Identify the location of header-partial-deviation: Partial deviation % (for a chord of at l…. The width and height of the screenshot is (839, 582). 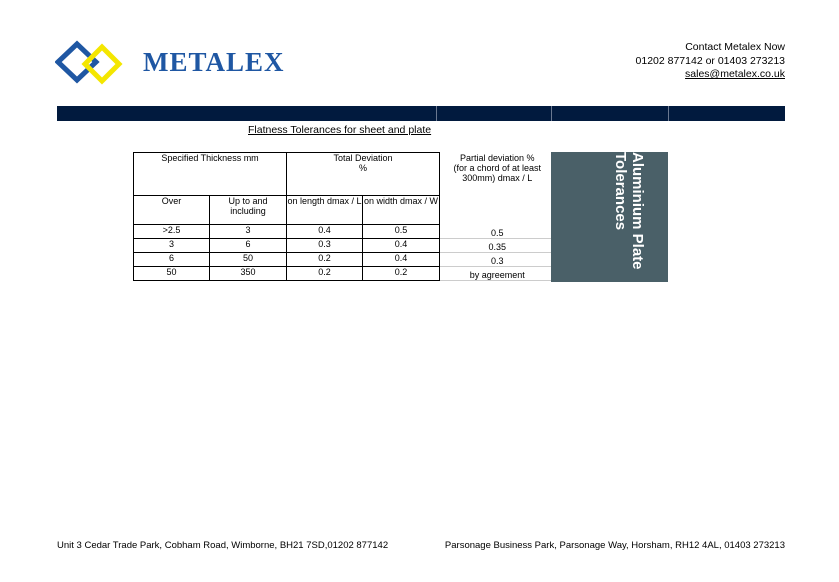
(497, 167).